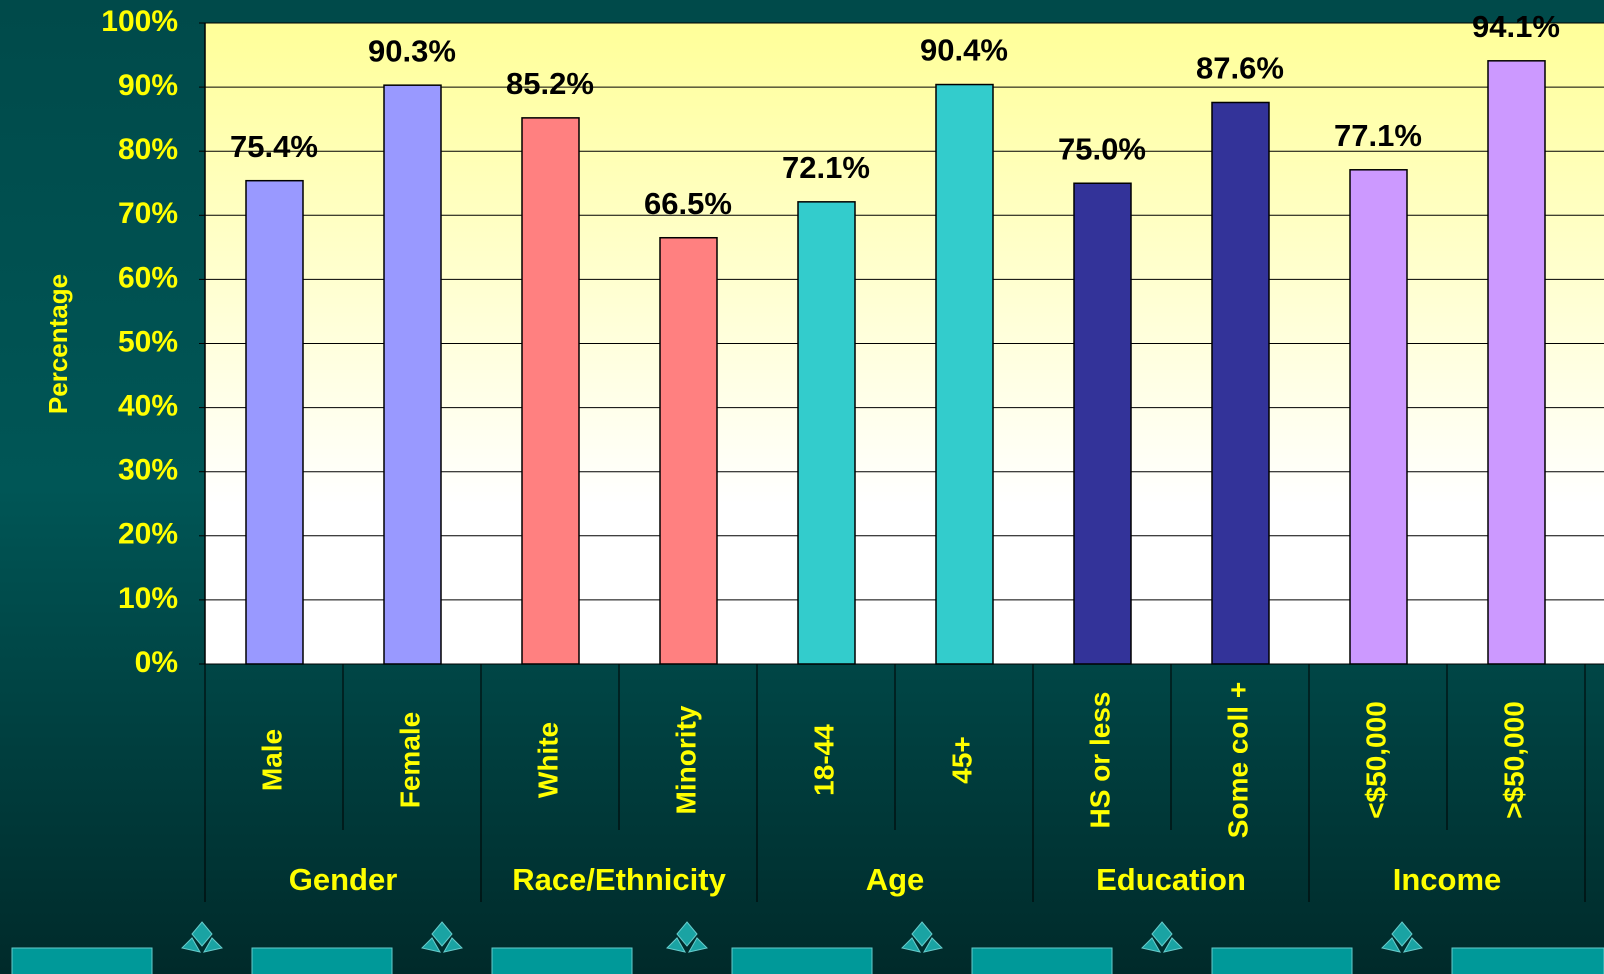 This screenshot has height=974, width=1604. I want to click on value-label: 77.1%, so click(1378, 135).